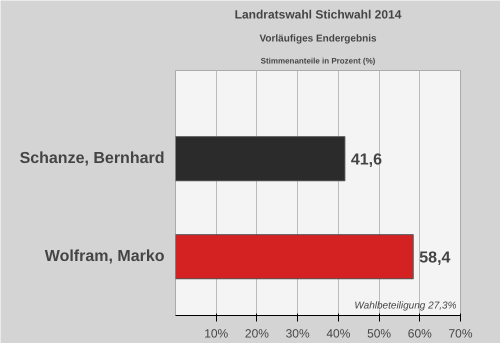 The width and height of the screenshot is (500, 343). I want to click on text: Stimmenanteile in Prozent (%), so click(318, 61).